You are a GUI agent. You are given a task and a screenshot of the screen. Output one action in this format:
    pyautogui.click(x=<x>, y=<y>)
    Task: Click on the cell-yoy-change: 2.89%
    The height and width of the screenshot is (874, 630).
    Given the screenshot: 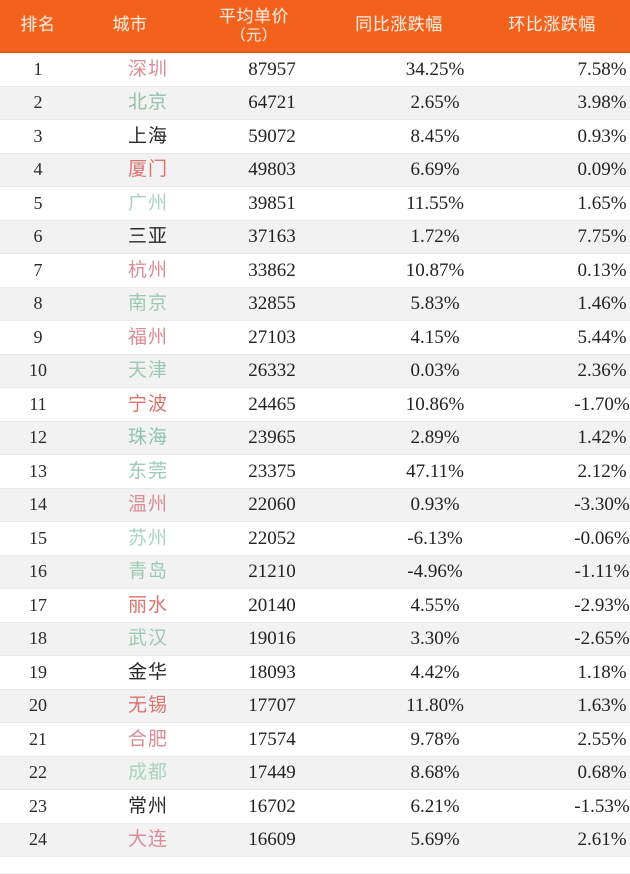 What is the action you would take?
    pyautogui.click(x=435, y=438)
    